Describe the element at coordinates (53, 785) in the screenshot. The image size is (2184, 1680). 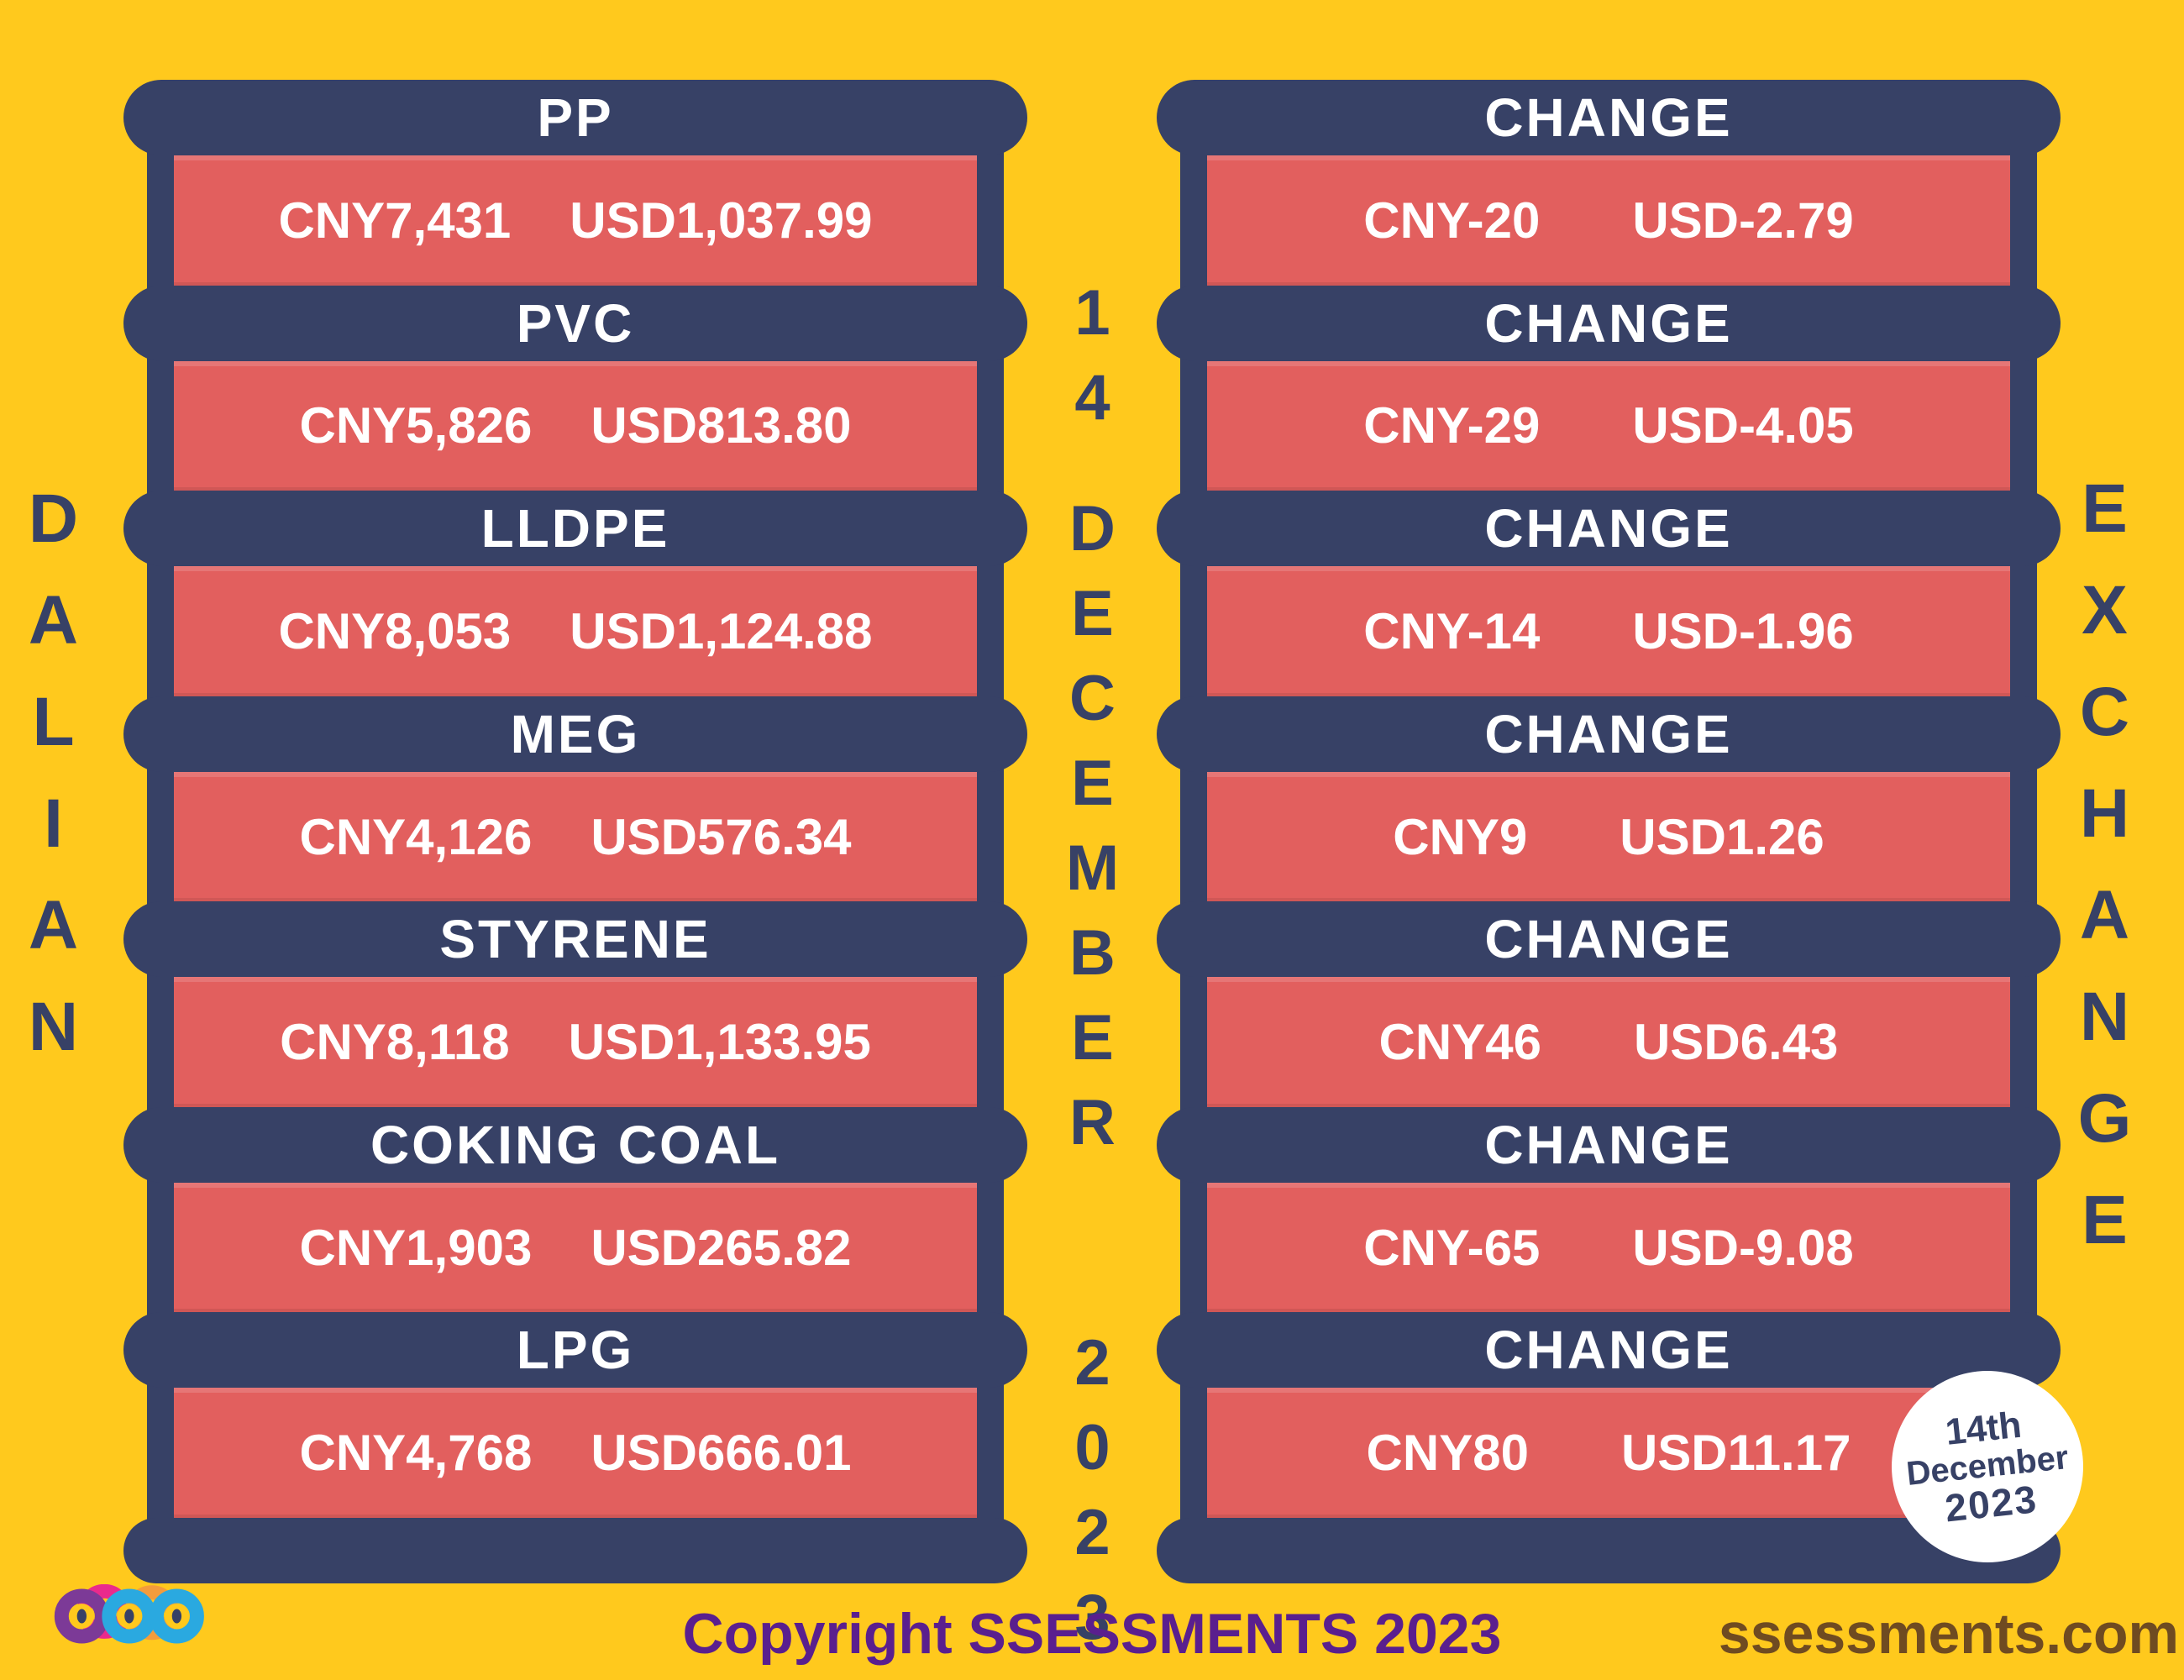
I see `dalian-vertical-label: DALIAN` at that location.